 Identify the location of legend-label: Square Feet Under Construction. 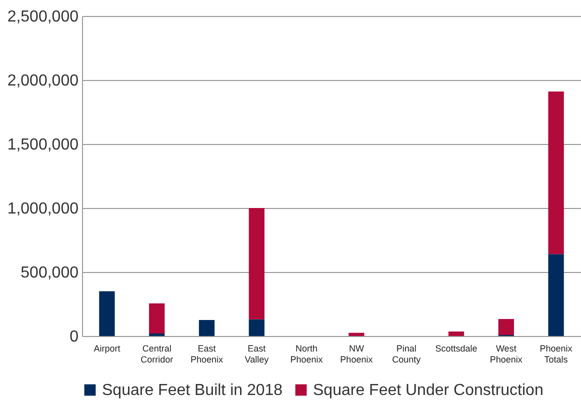
(428, 390).